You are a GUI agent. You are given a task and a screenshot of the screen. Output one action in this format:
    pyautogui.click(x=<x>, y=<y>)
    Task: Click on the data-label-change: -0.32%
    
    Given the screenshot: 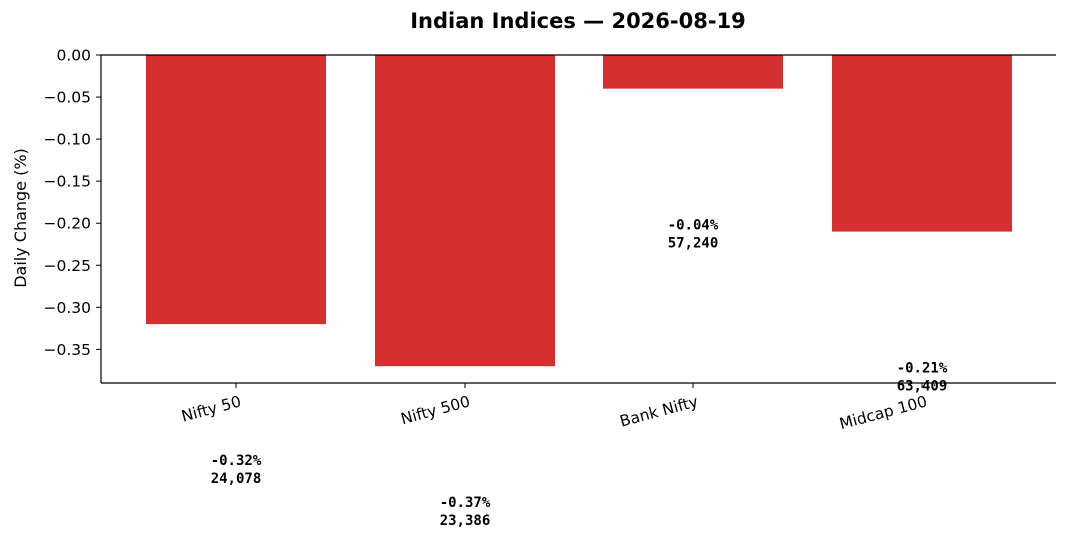 What is the action you would take?
    pyautogui.click(x=236, y=461)
    